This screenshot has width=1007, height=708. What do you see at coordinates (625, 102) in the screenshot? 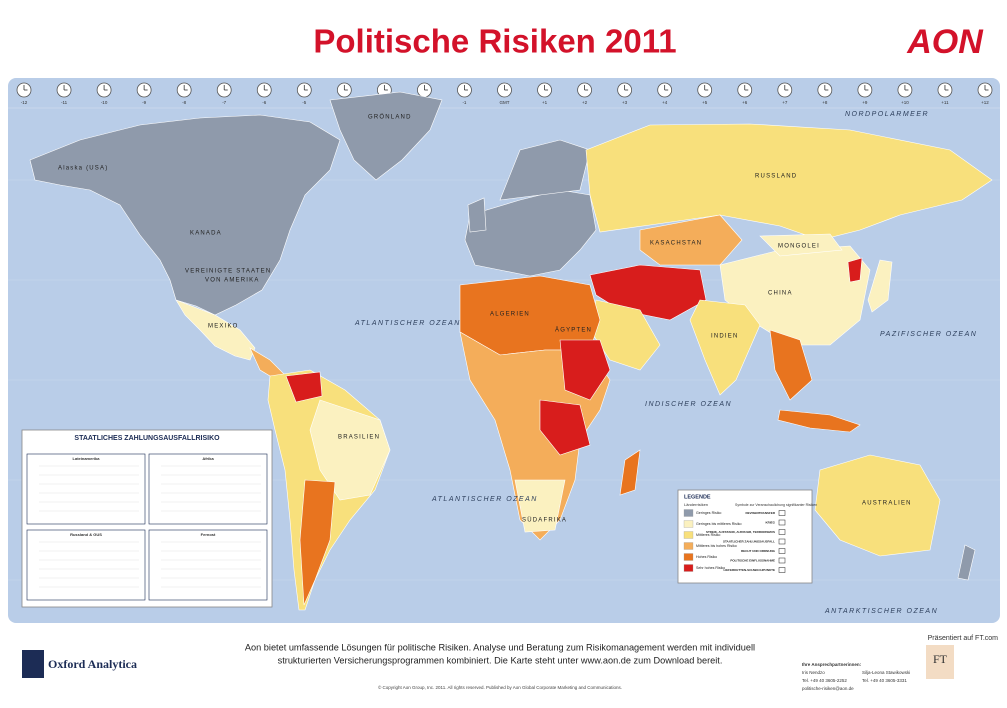
I see `time-zone-label: +3` at bounding box center [625, 102].